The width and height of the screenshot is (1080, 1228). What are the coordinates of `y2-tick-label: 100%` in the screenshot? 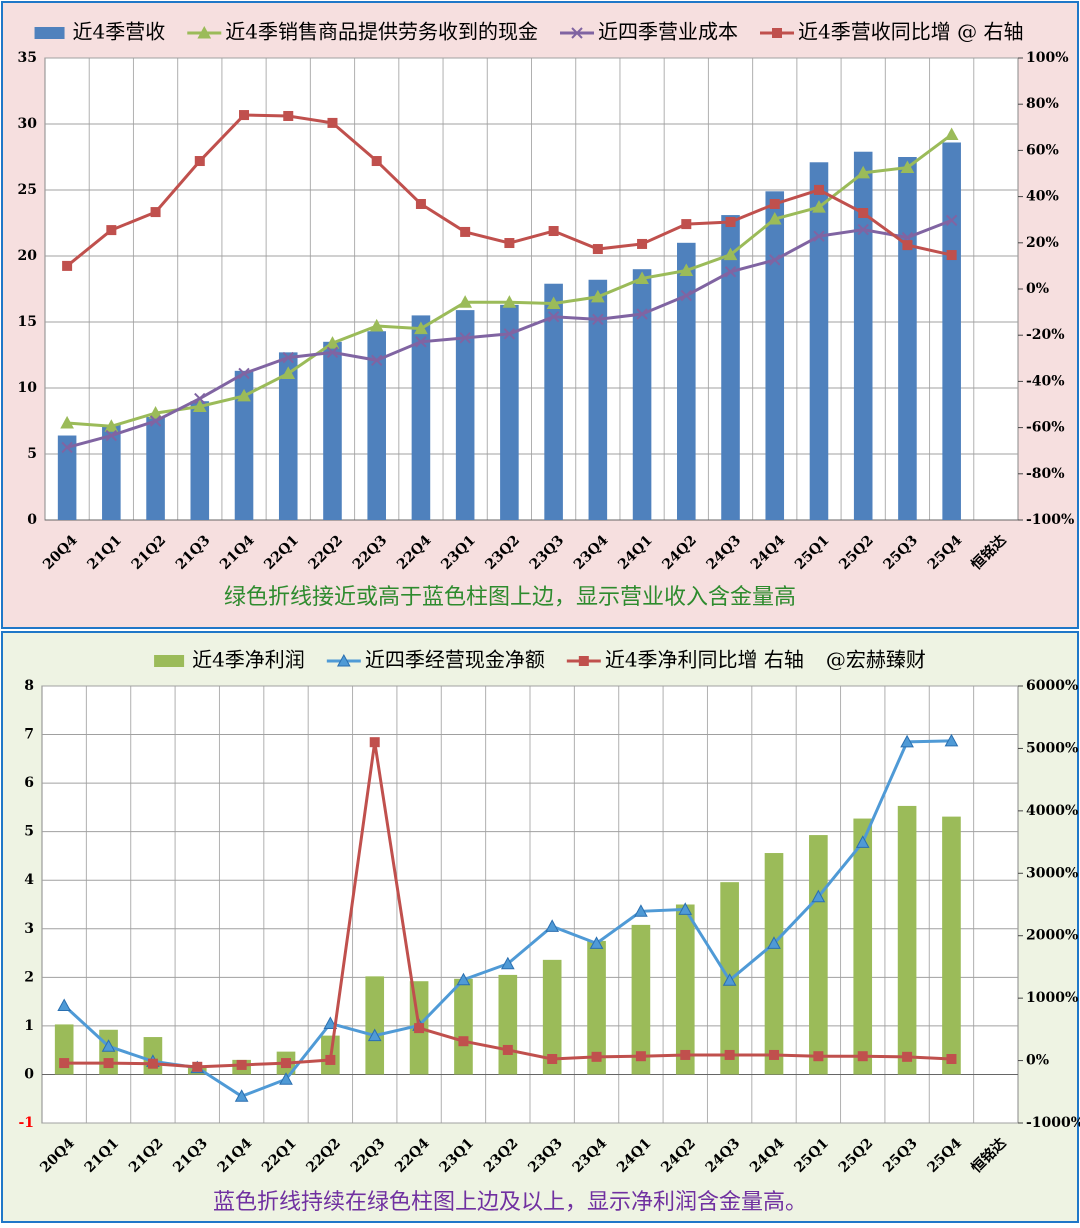 It's located at (1047, 58).